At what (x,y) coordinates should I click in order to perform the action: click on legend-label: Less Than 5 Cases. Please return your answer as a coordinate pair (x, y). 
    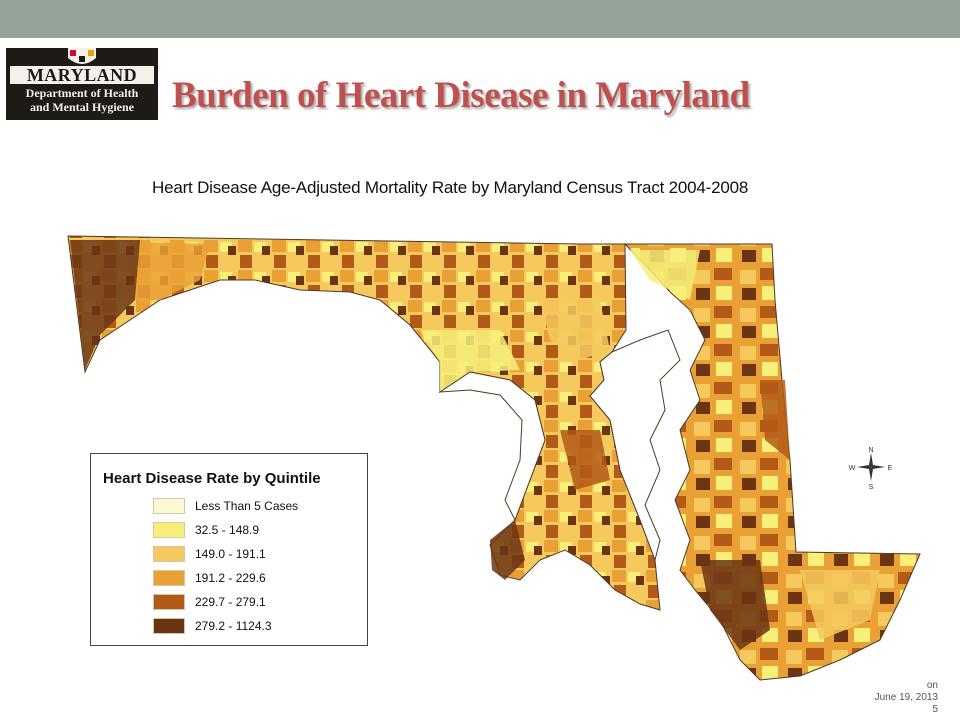
    Looking at the image, I should click on (247, 506).